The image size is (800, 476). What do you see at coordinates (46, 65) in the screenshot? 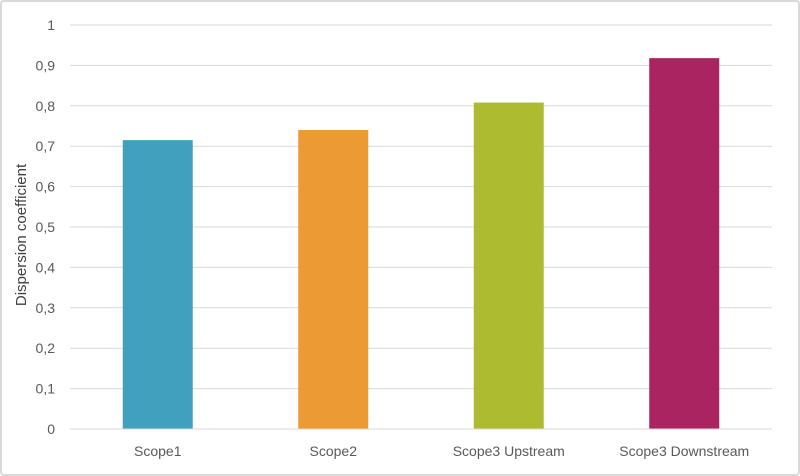
I see `y-tick-label: 0,9` at bounding box center [46, 65].